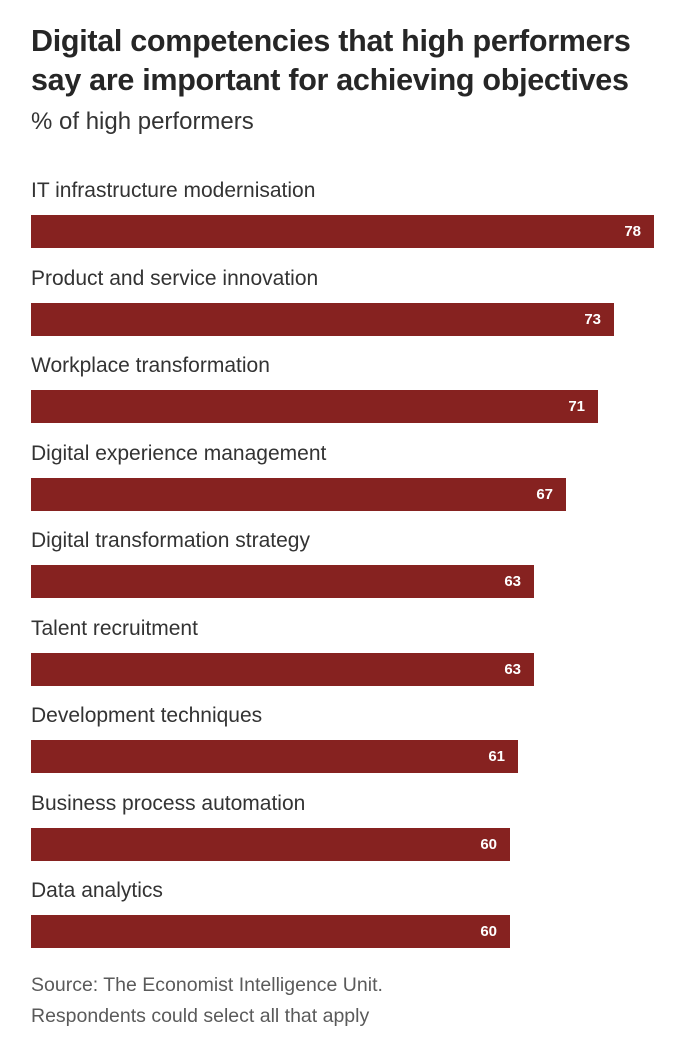  Describe the element at coordinates (147, 715) in the screenshot. I see `category-label: Development techniques` at that location.